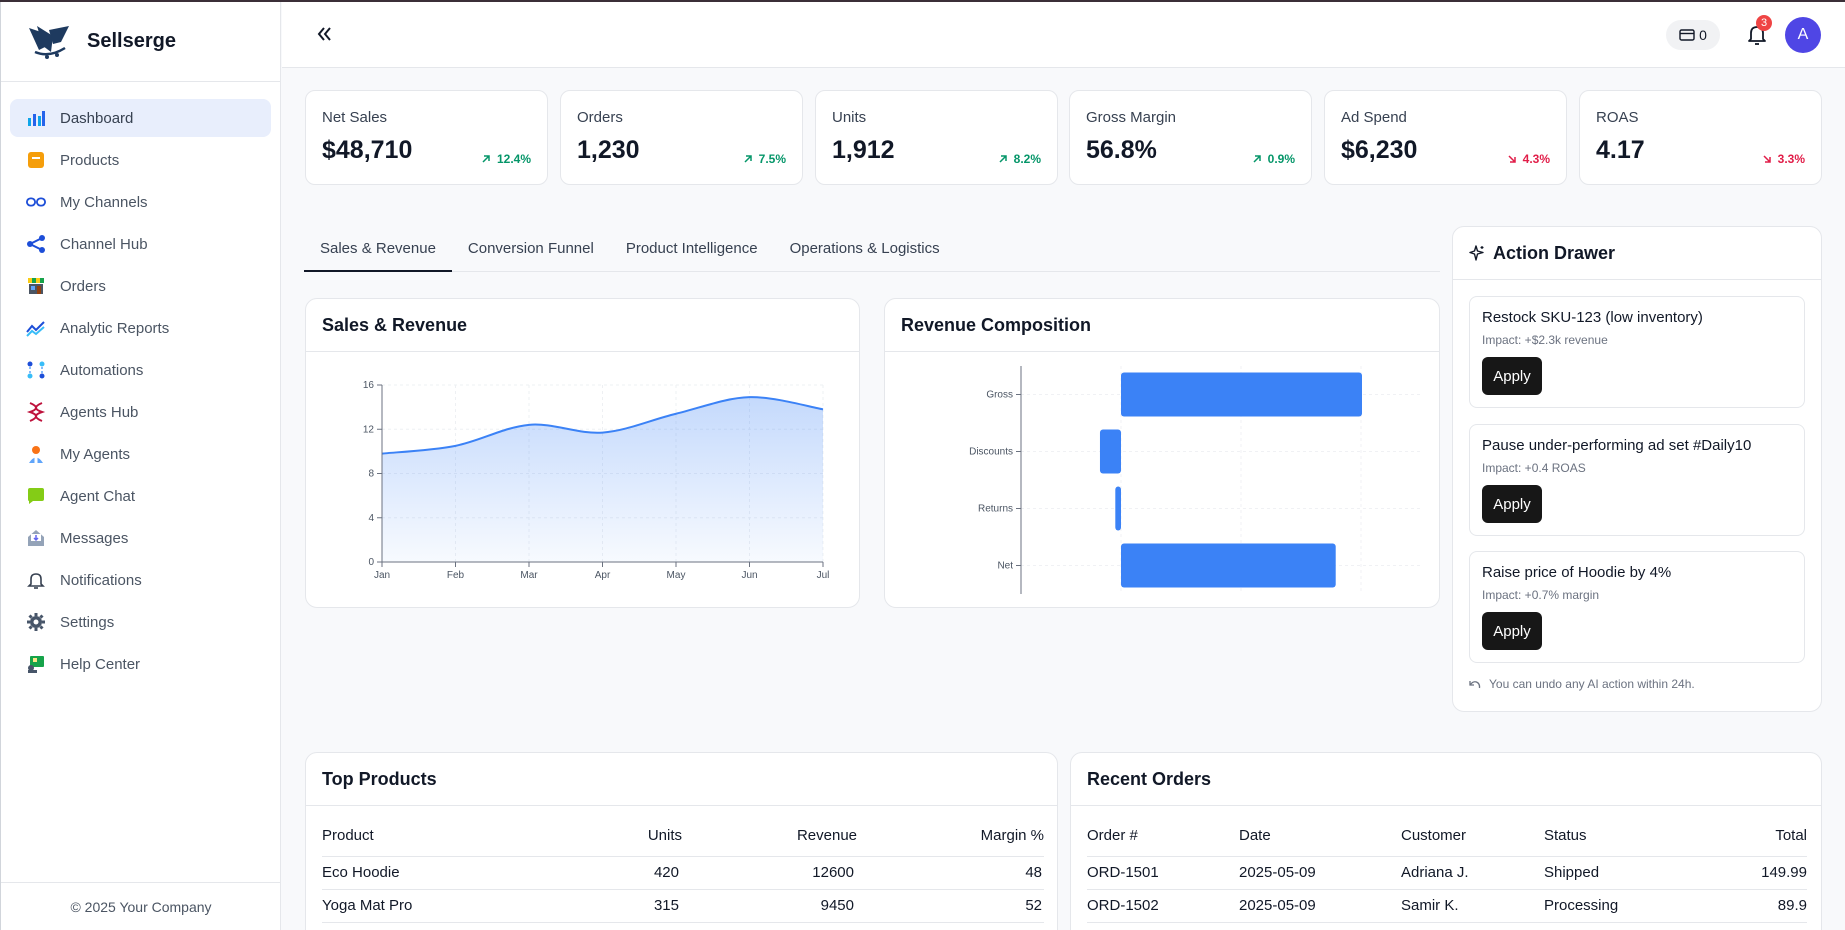 The width and height of the screenshot is (1845, 930). What do you see at coordinates (98, 496) in the screenshot?
I see `sidebar-item-label: Agent Chat` at bounding box center [98, 496].